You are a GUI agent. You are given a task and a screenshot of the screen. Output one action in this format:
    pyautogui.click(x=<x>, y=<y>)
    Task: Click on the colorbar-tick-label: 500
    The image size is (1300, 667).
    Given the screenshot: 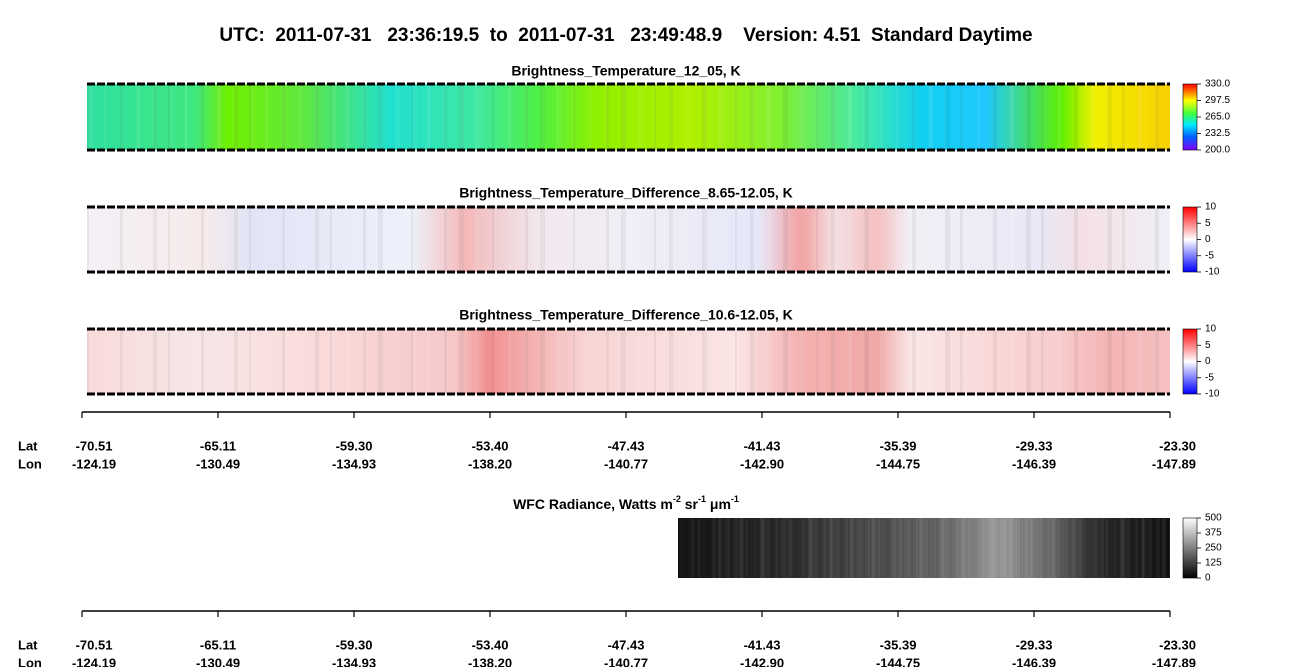 What is the action you would take?
    pyautogui.click(x=1213, y=518)
    